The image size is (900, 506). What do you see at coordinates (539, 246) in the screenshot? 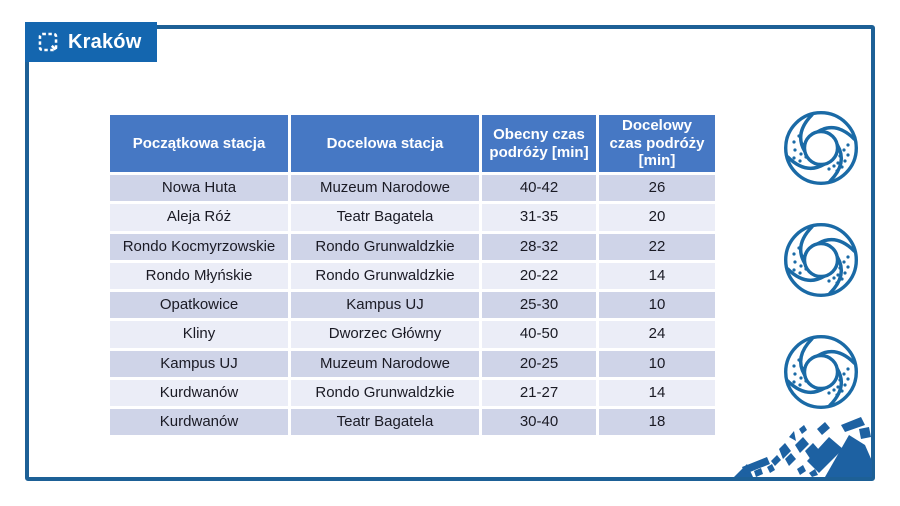
I see `cell-current-time: 28-32` at bounding box center [539, 246].